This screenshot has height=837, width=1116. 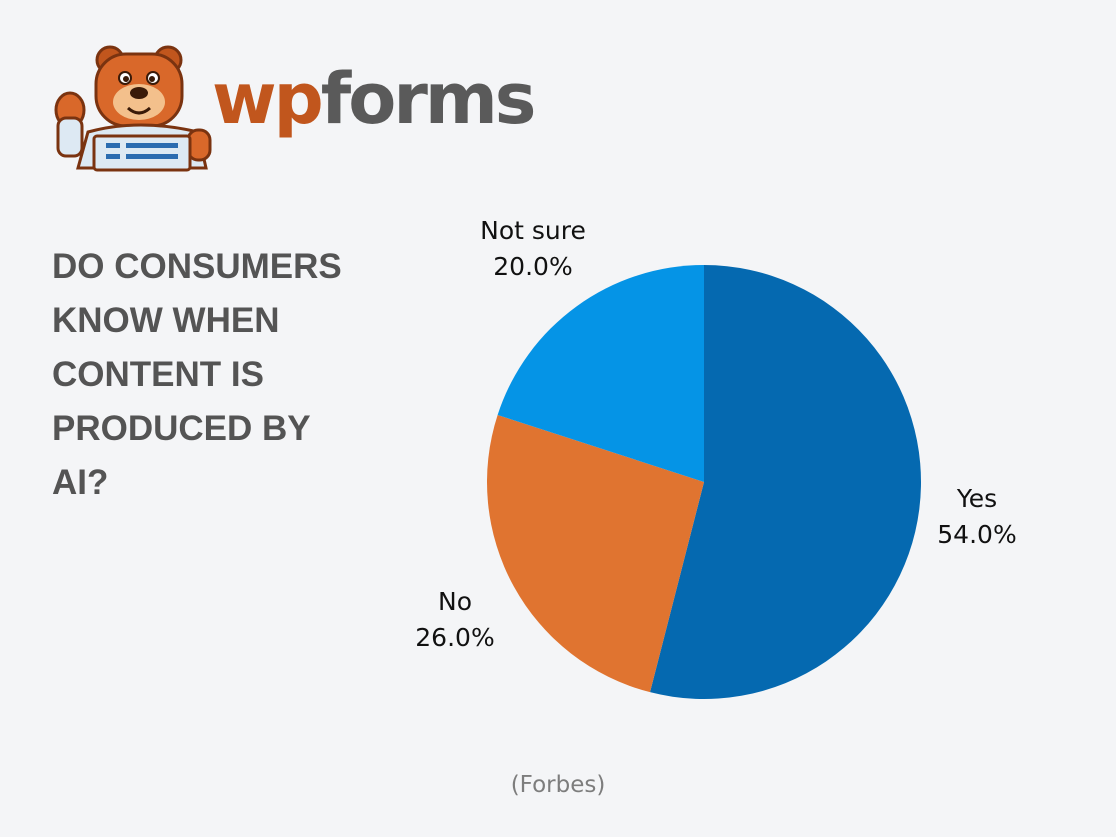 What do you see at coordinates (532, 266) in the screenshot?
I see `slice-value-not-sure: 20.0%` at bounding box center [532, 266].